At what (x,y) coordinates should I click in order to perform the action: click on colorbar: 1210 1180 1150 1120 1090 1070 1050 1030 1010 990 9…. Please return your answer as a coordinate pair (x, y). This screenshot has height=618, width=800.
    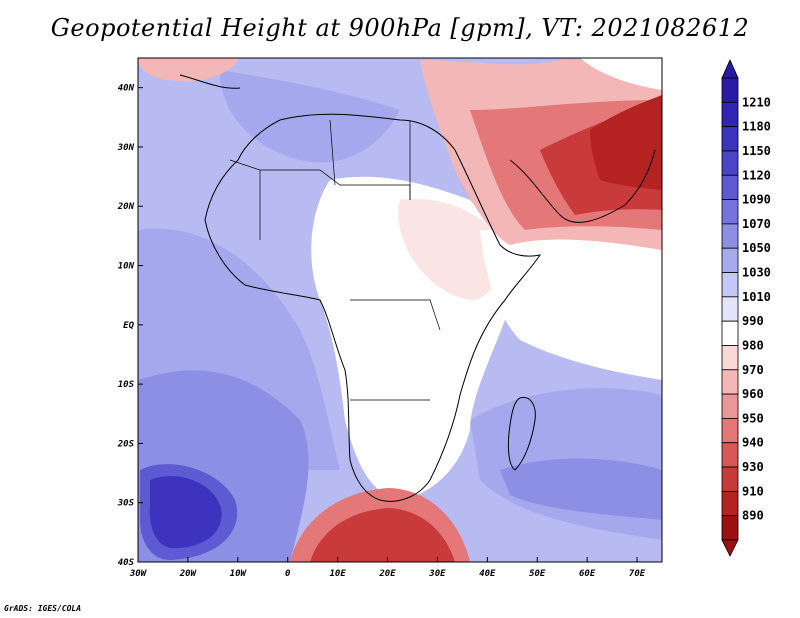
    Looking at the image, I should click on (746, 308).